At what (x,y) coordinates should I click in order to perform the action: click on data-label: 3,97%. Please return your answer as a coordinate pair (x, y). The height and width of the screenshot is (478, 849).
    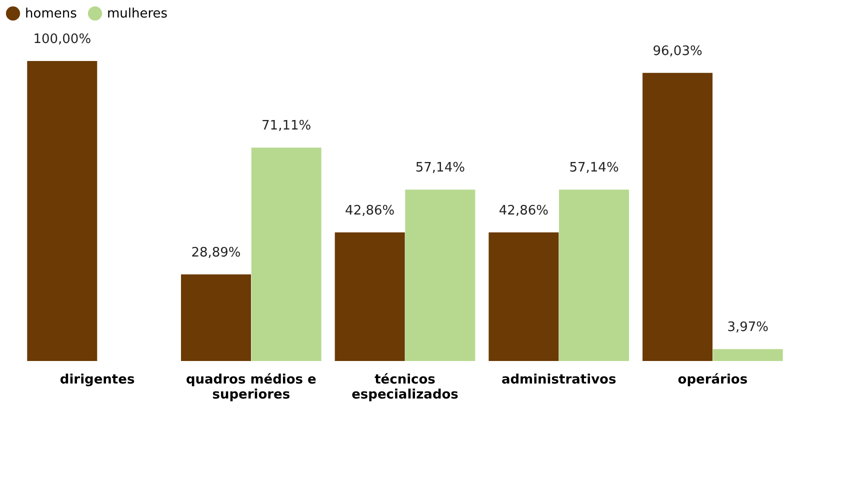
    Looking at the image, I should click on (748, 328).